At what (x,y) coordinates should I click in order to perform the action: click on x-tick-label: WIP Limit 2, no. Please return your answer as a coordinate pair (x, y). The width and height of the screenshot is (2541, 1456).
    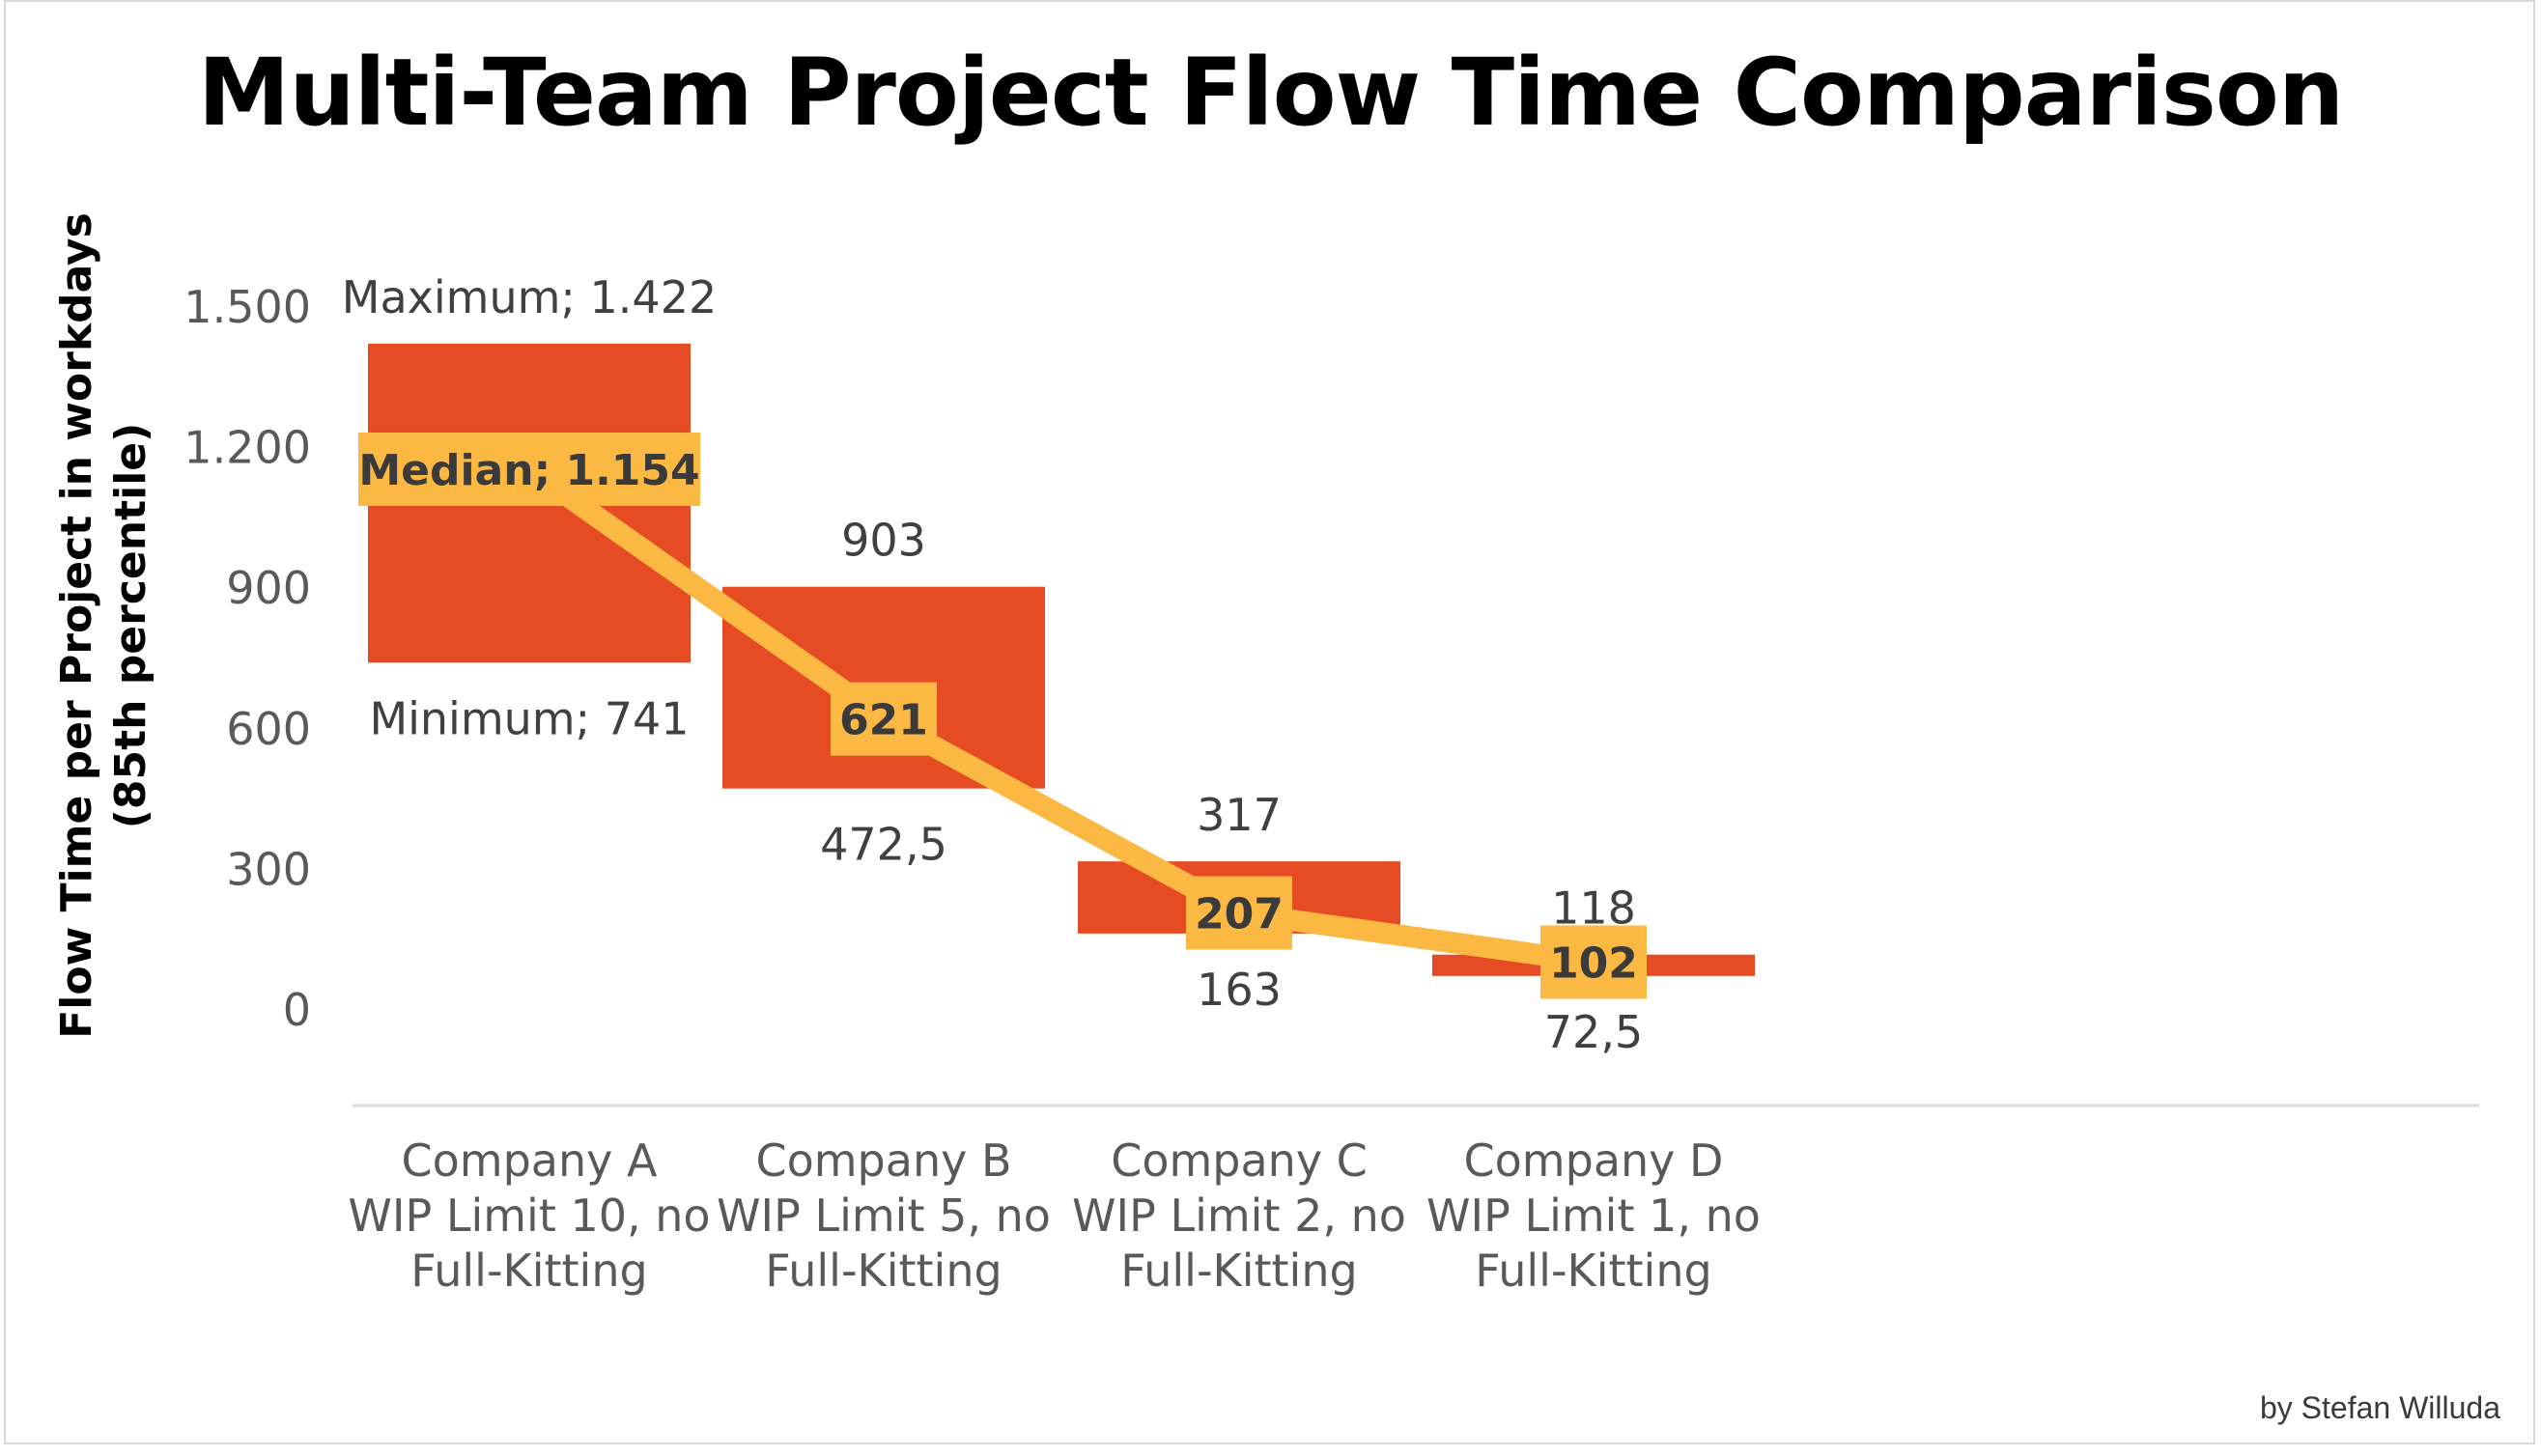
    Looking at the image, I should click on (1239, 1216).